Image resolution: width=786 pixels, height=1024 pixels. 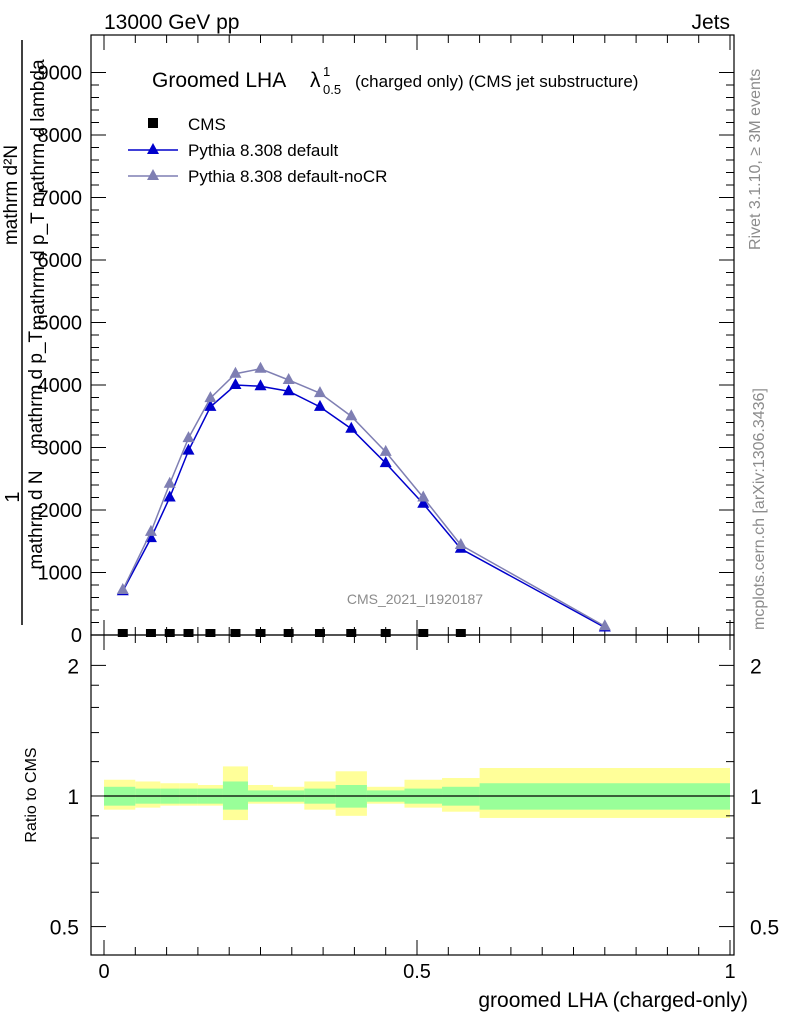 What do you see at coordinates (315, 80) in the screenshot?
I see `title-symbol: λ` at bounding box center [315, 80].